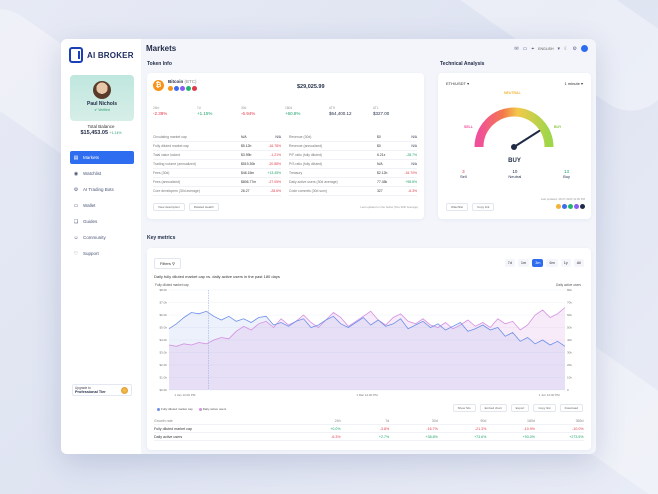  I want to click on y-tick-left: $8.0b, so click(163, 290).